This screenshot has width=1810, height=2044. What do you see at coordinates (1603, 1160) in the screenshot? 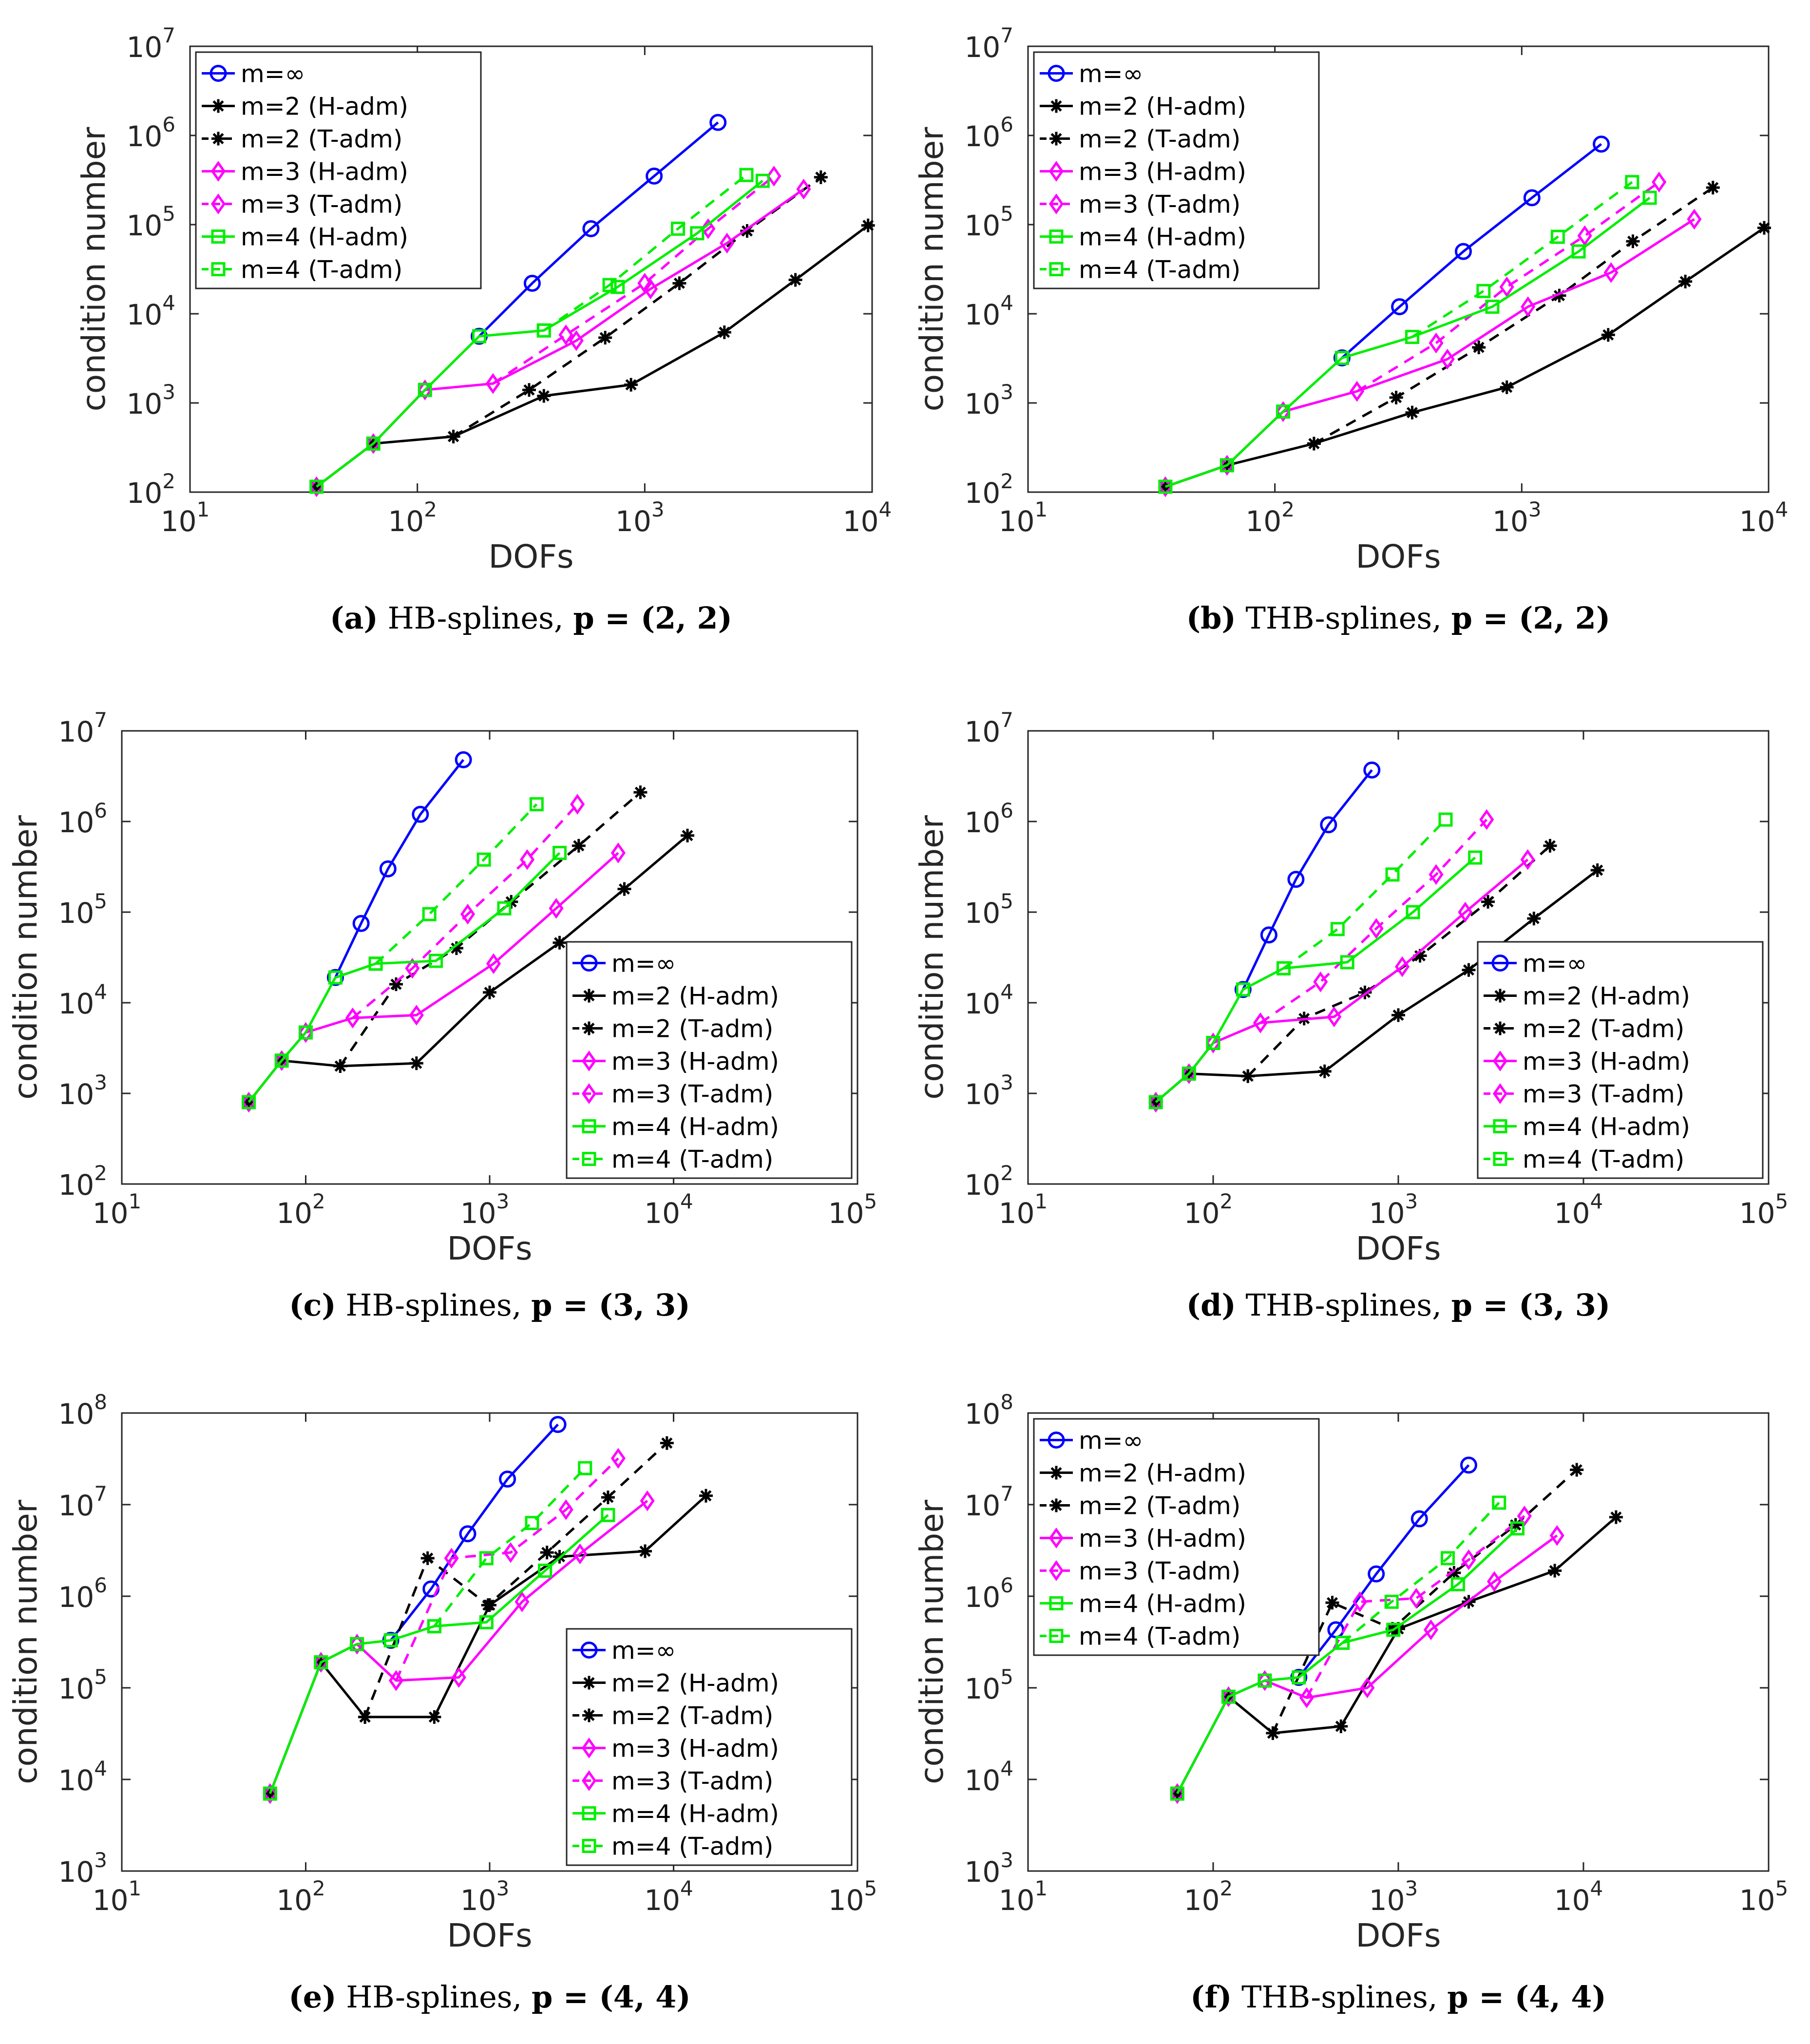
I see `legend-entry: m=4 (T-adm)` at bounding box center [1603, 1160].